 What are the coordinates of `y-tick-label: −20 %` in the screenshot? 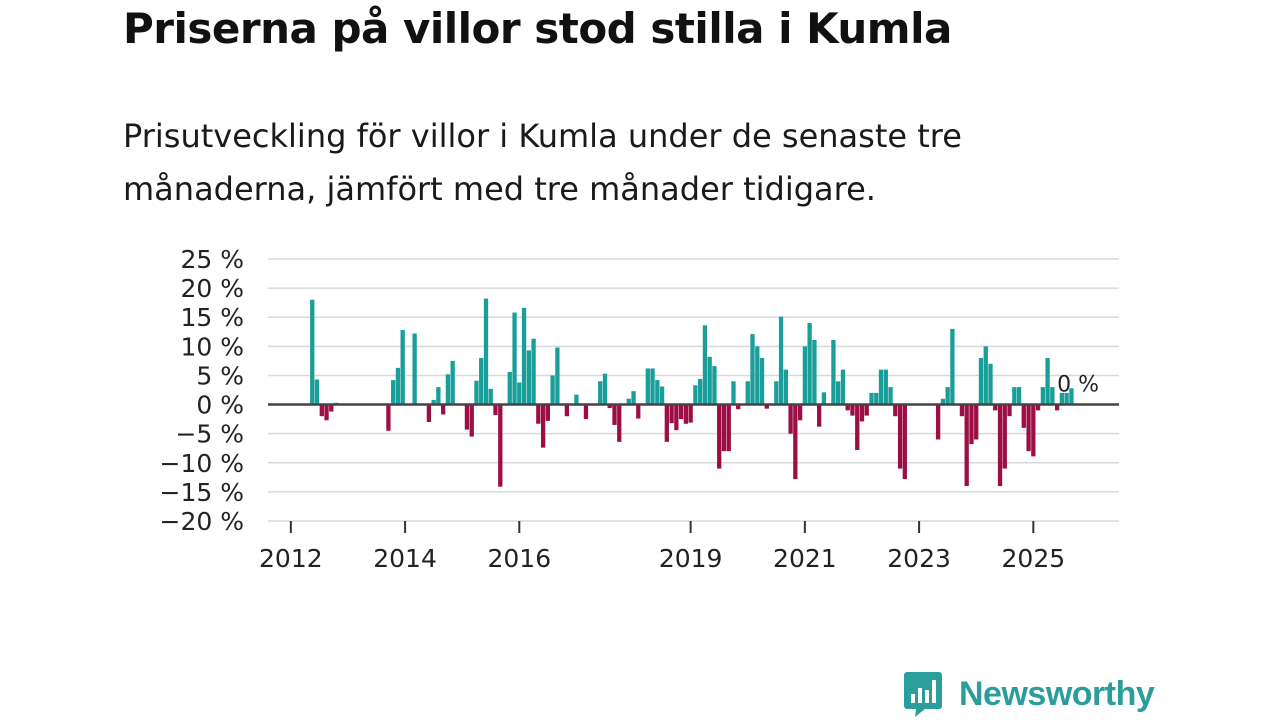 It's located at (202, 521).